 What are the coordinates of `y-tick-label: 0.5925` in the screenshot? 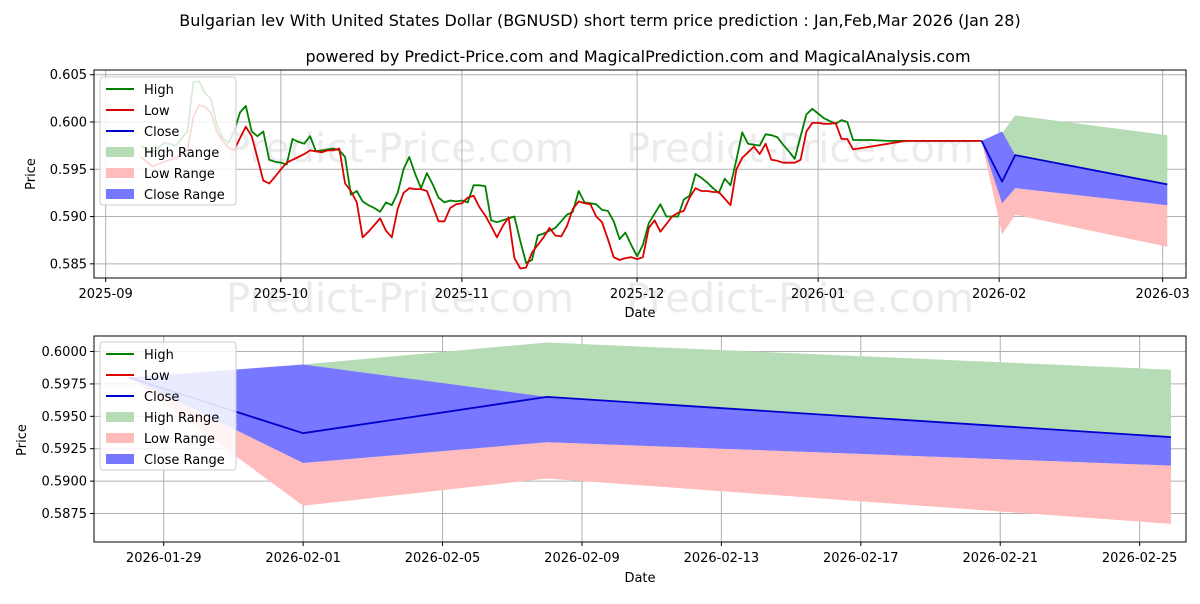 It's located at (65, 449).